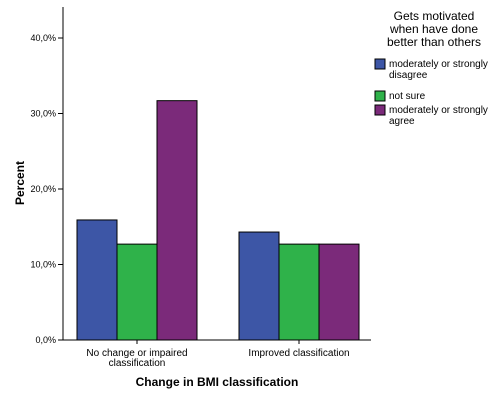  I want to click on y-tick-label: 10,0%, so click(43, 265).